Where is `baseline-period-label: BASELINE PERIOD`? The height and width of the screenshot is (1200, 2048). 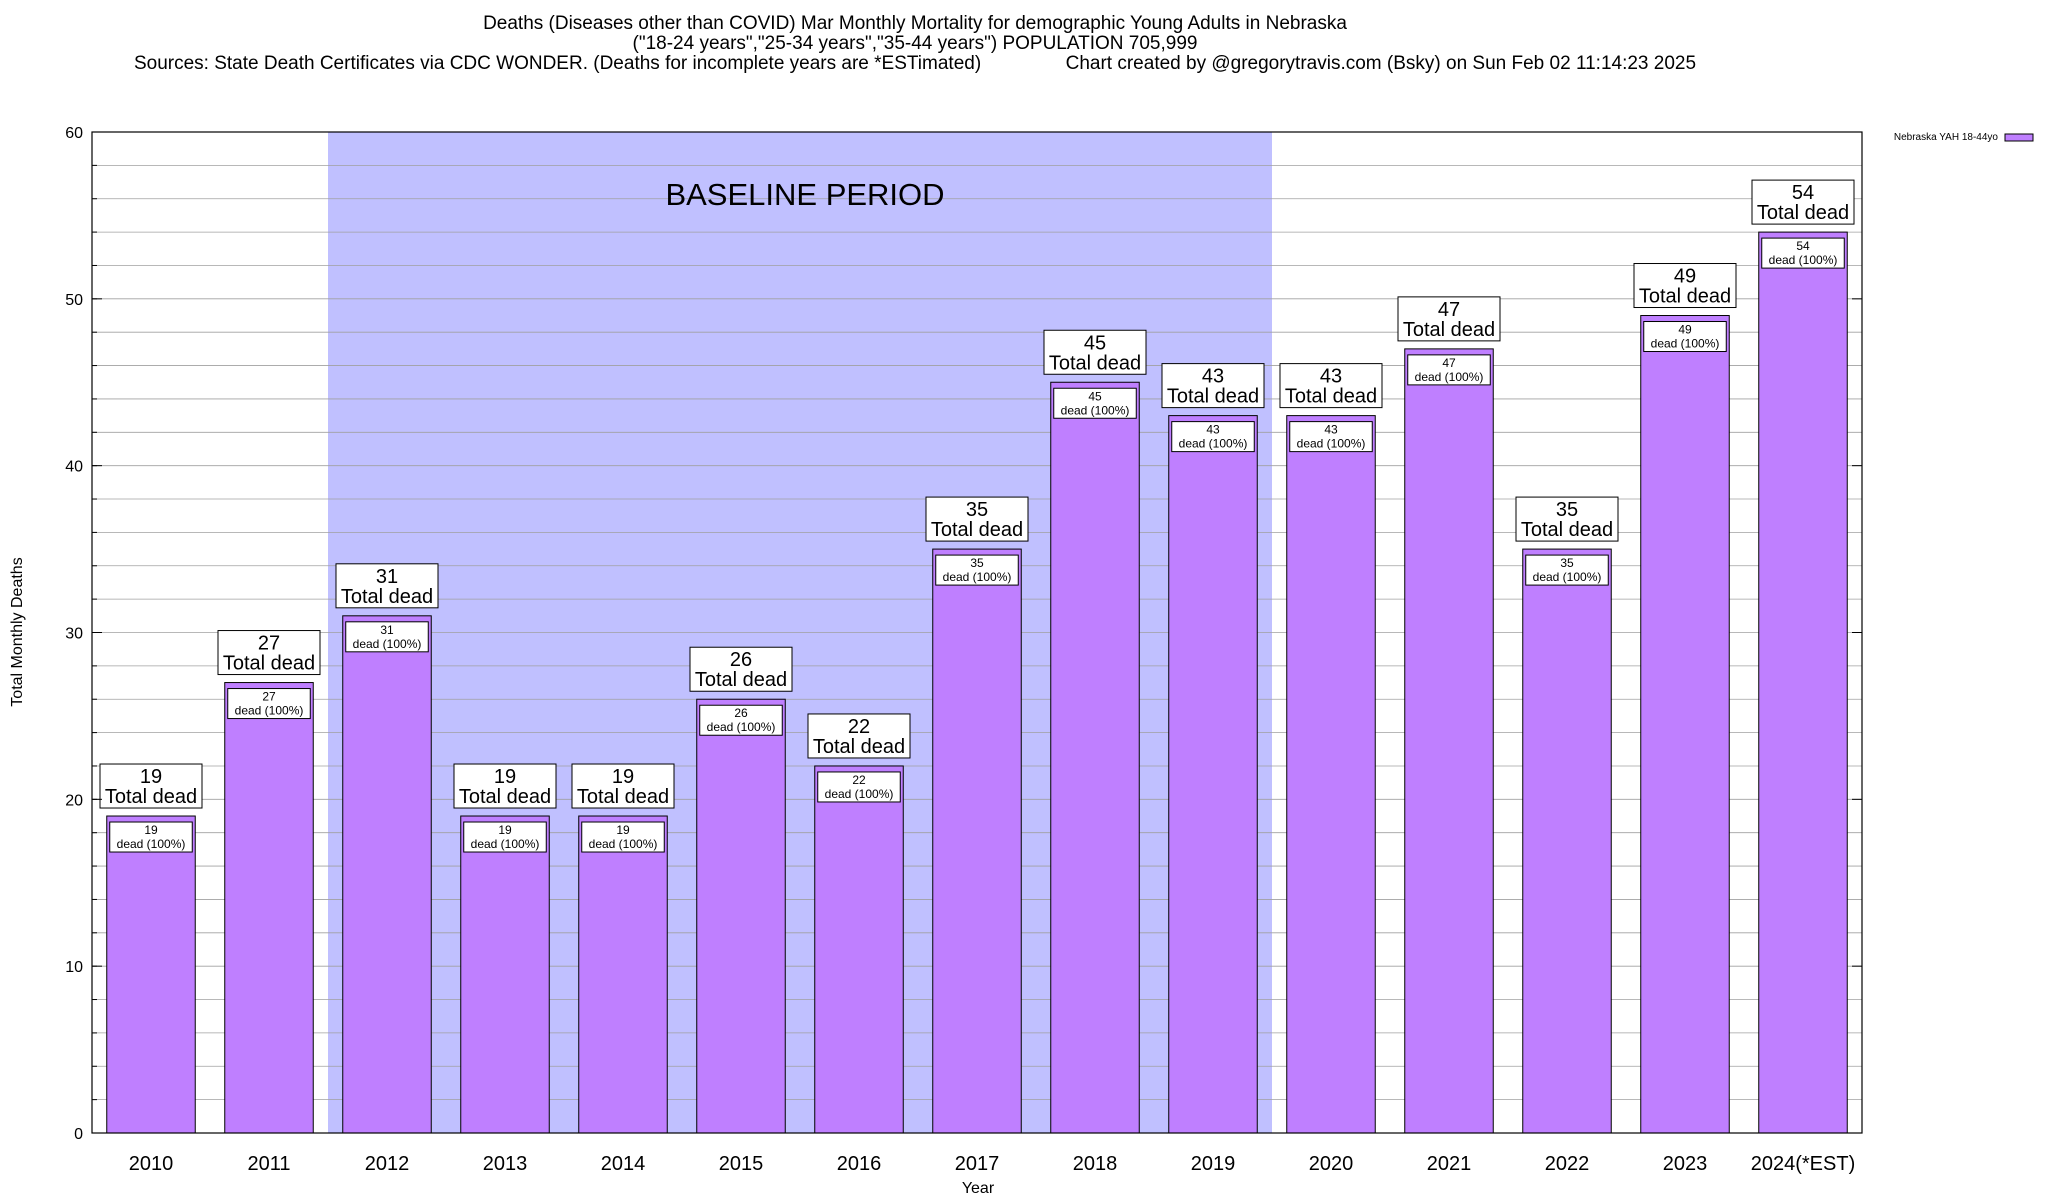
baseline-period-label: BASELINE PERIOD is located at coordinates (804, 194).